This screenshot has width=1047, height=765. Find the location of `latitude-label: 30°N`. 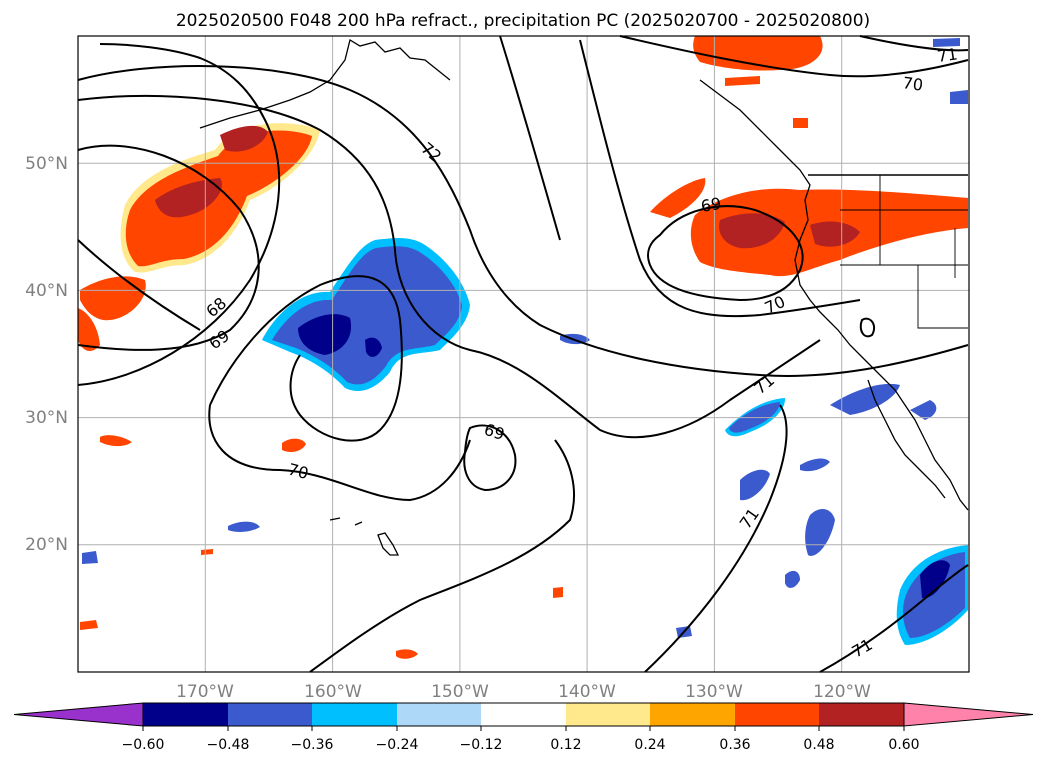

latitude-label: 30°N is located at coordinates (46, 418).